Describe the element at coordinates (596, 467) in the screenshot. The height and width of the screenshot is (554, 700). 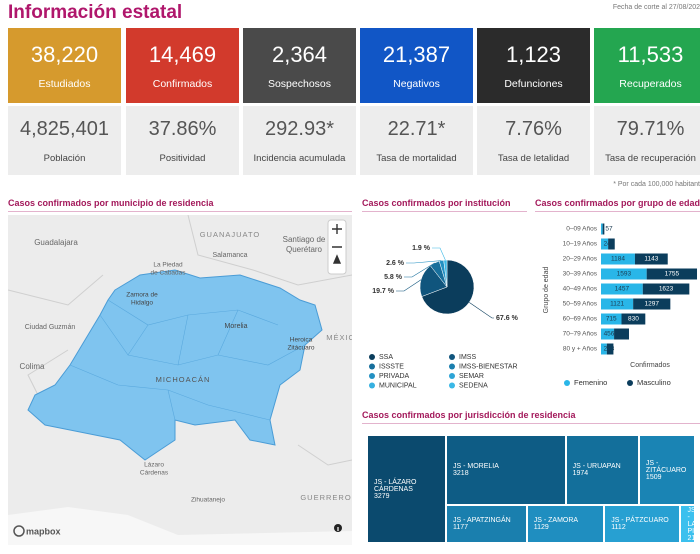
I see `tile-name: JS - URUAPAN` at that location.